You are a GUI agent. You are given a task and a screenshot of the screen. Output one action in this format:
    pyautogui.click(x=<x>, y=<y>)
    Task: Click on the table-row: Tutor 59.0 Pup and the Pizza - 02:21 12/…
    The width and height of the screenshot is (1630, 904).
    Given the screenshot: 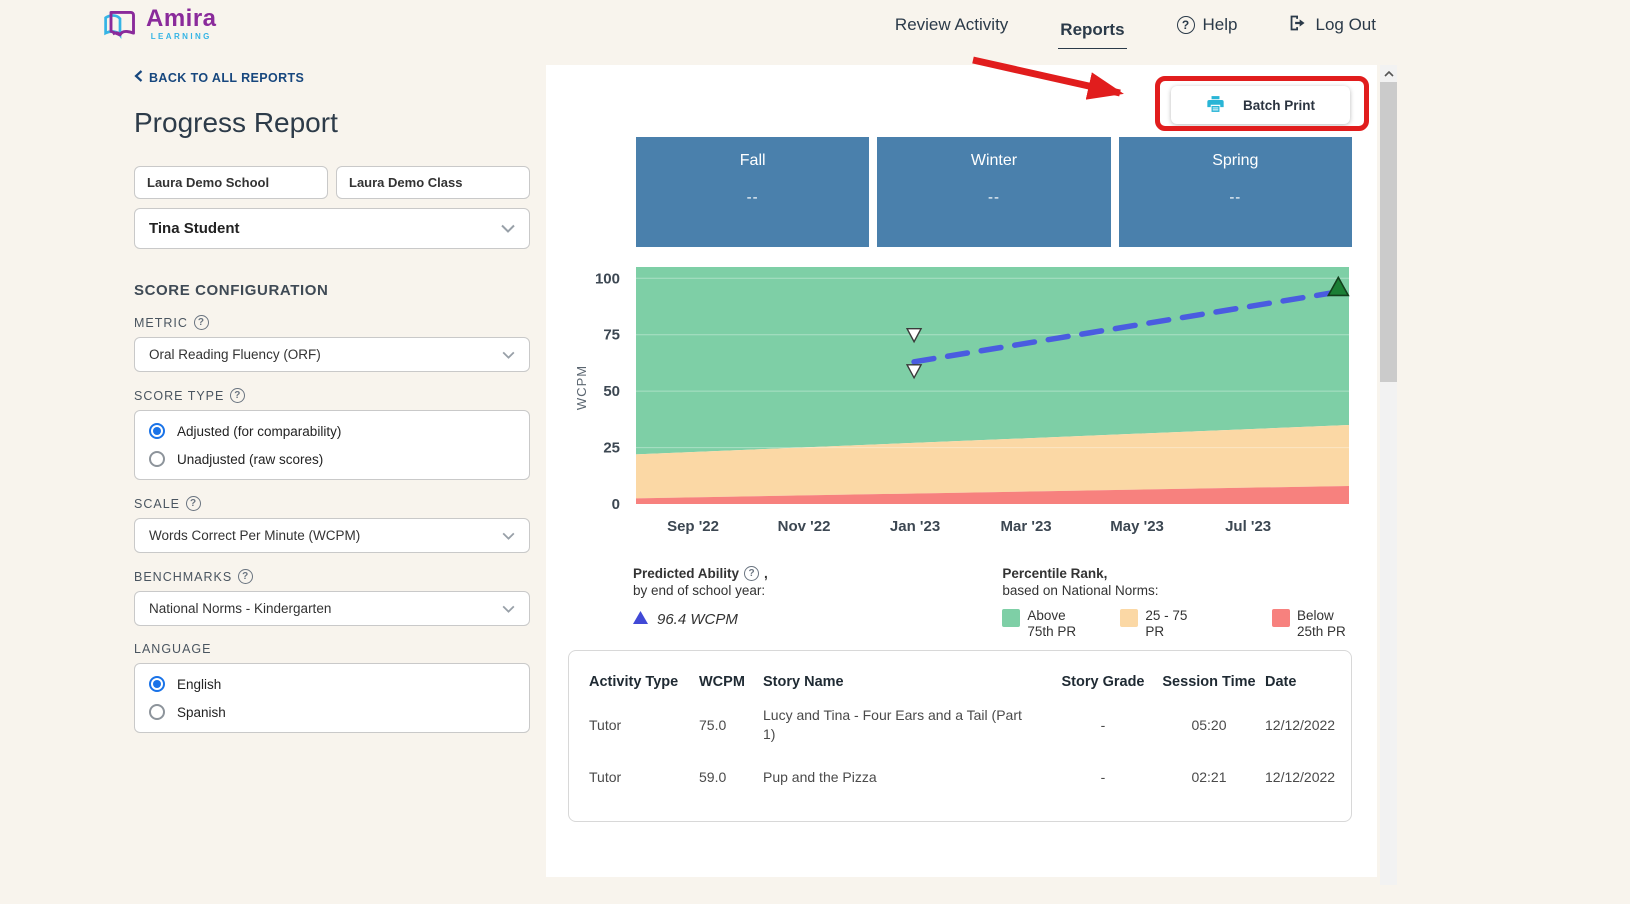 What is the action you would take?
    pyautogui.click(x=962, y=777)
    